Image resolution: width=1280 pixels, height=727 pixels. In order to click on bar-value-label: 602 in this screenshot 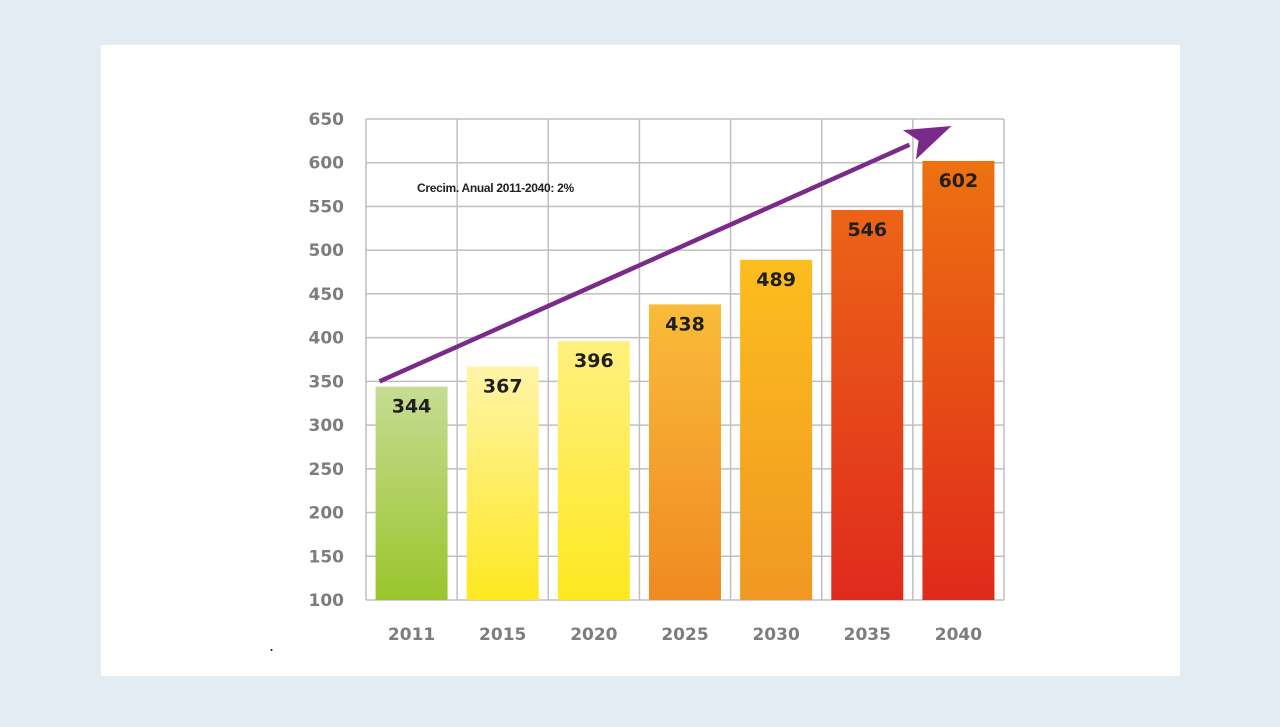, I will do `click(959, 181)`.